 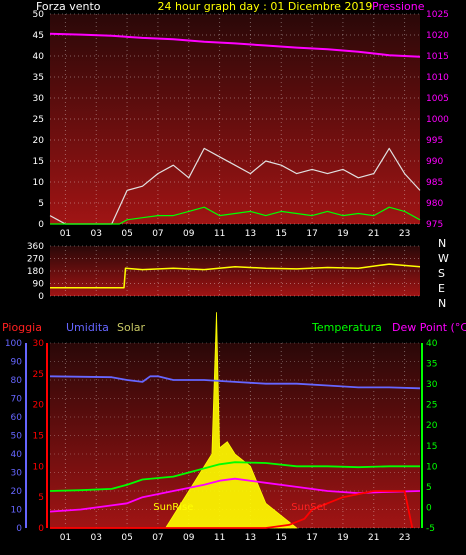 What do you see at coordinates (231, 420) in the screenshot?
I see `series-solar` at bounding box center [231, 420].